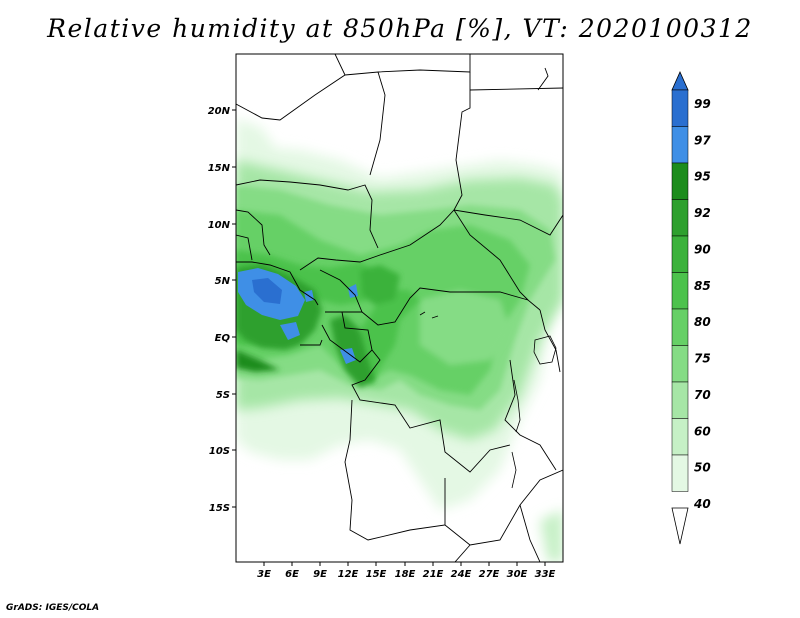  What do you see at coordinates (264, 574) in the screenshot?
I see `lon-label: 3E` at bounding box center [264, 574].